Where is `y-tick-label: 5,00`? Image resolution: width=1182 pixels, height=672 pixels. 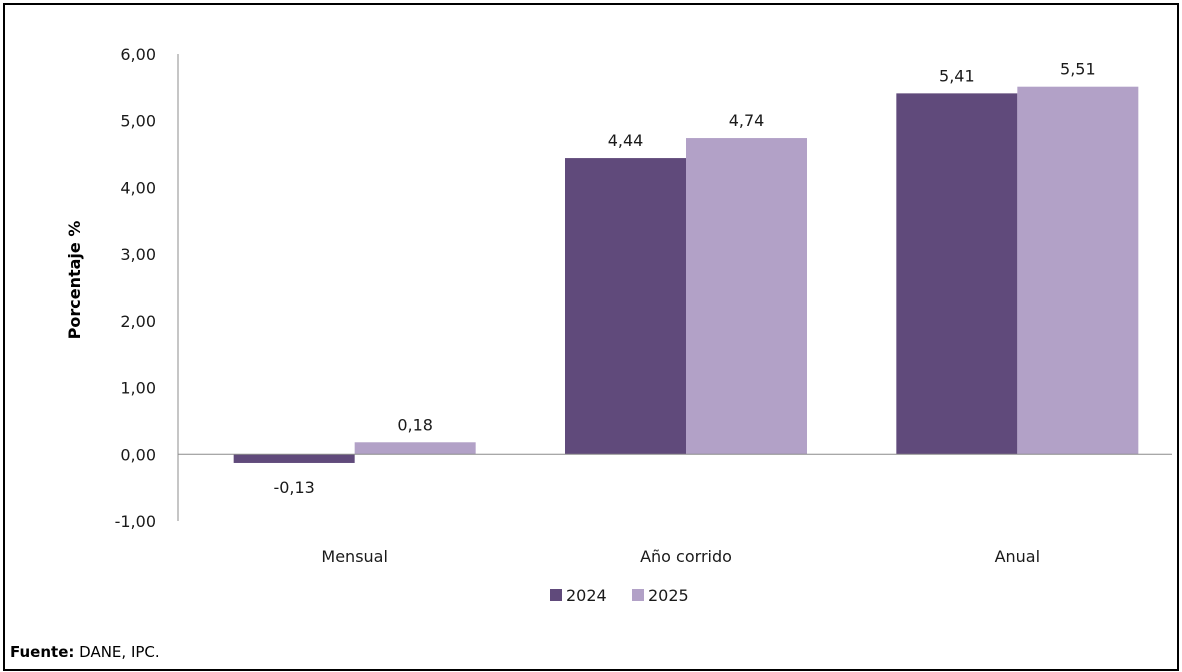 y-tick-label: 5,00 is located at coordinates (138, 121).